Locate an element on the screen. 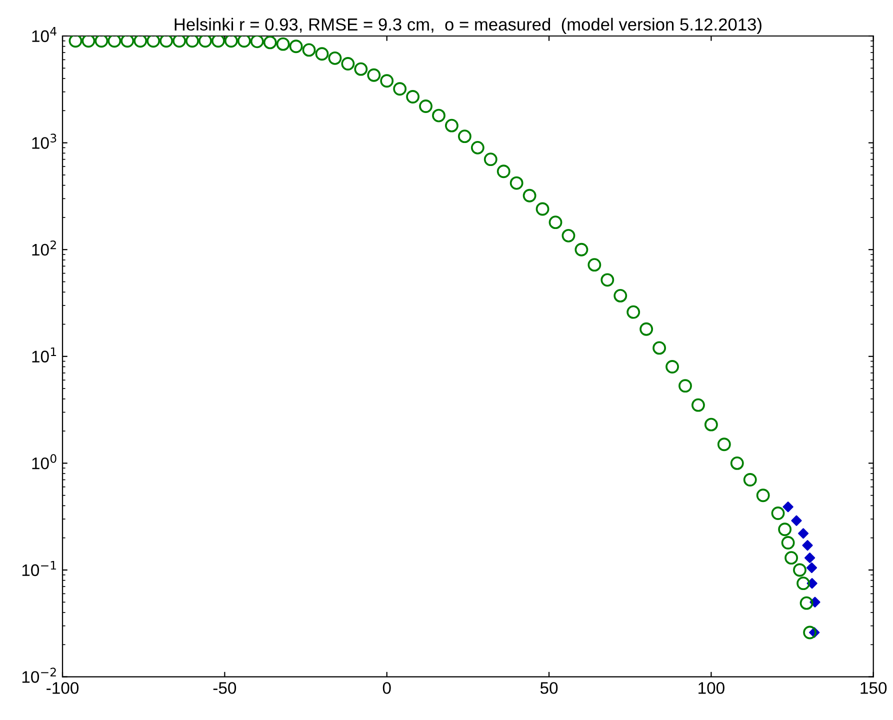  y-tick-label: 10$^{4}$ is located at coordinates (44, 34).